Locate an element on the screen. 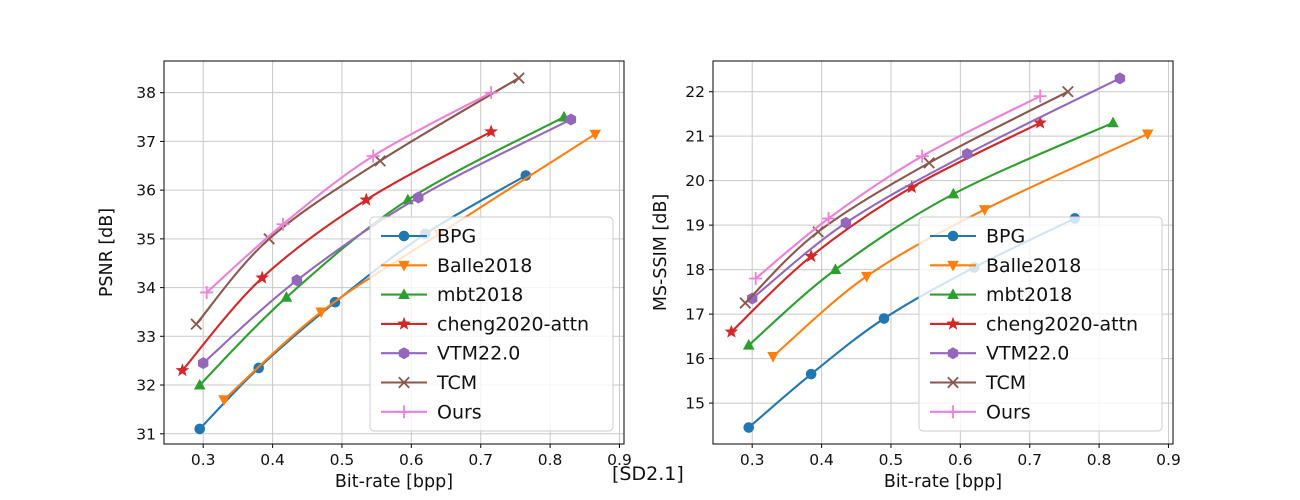  y-tick-label: 37 is located at coordinates (146, 142).